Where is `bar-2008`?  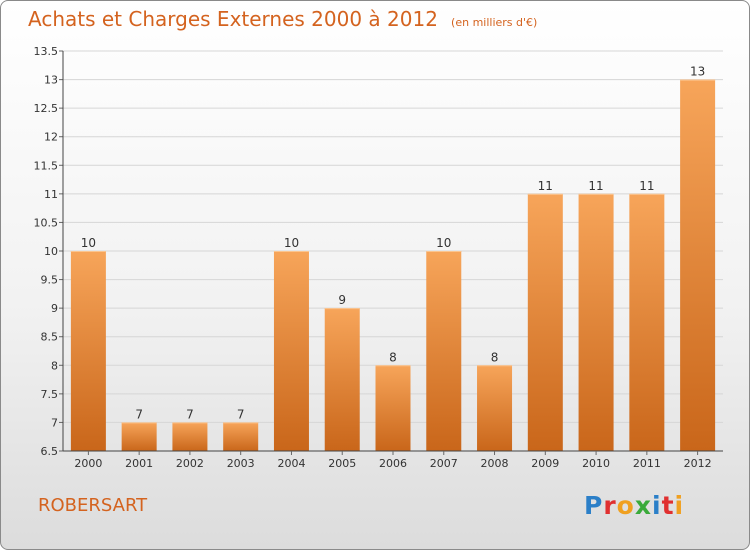
bar-2008 is located at coordinates (495, 408).